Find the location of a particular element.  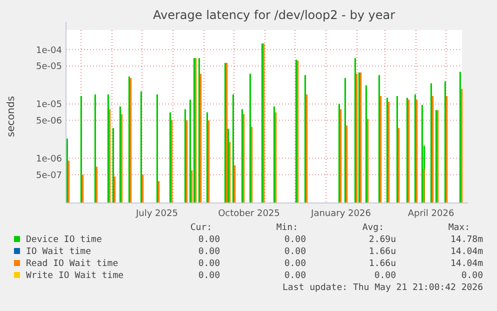

y-tick-label: 5e-07 is located at coordinates (49, 175).